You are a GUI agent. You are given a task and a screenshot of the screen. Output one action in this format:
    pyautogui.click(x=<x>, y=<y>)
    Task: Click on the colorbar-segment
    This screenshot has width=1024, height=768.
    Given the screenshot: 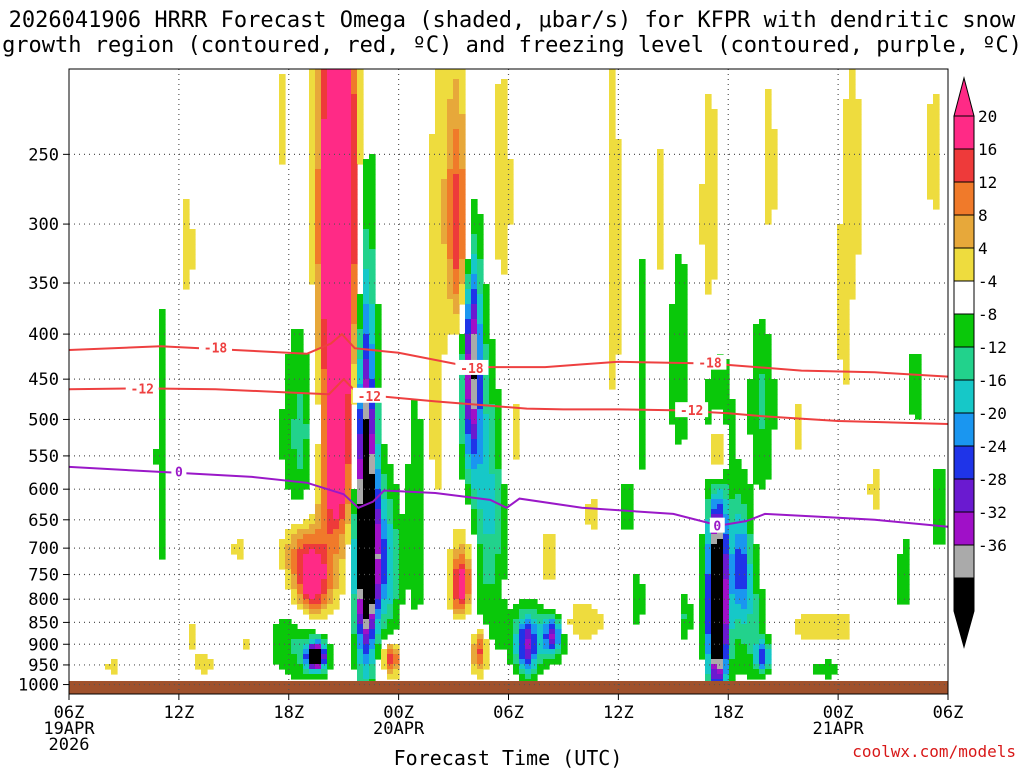 What is the action you would take?
    pyautogui.click(x=964, y=165)
    